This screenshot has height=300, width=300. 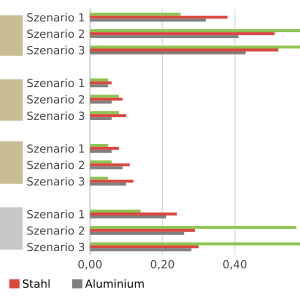 What do you see at coordinates (90, 265) in the screenshot?
I see `x-tick-label: 0,00` at bounding box center [90, 265].